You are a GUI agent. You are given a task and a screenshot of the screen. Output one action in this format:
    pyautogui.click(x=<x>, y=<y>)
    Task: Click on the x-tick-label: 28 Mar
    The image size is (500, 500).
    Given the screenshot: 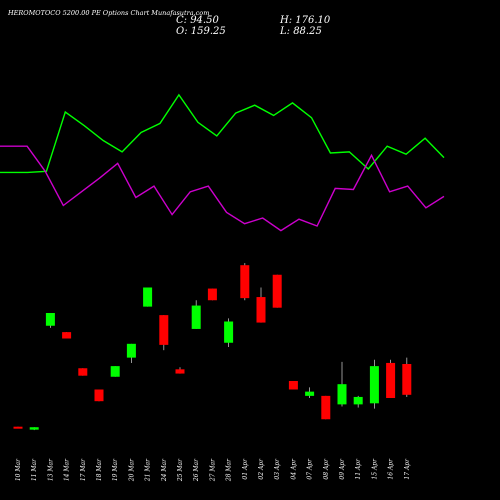 What is the action you would take?
    pyautogui.click(x=229, y=470)
    